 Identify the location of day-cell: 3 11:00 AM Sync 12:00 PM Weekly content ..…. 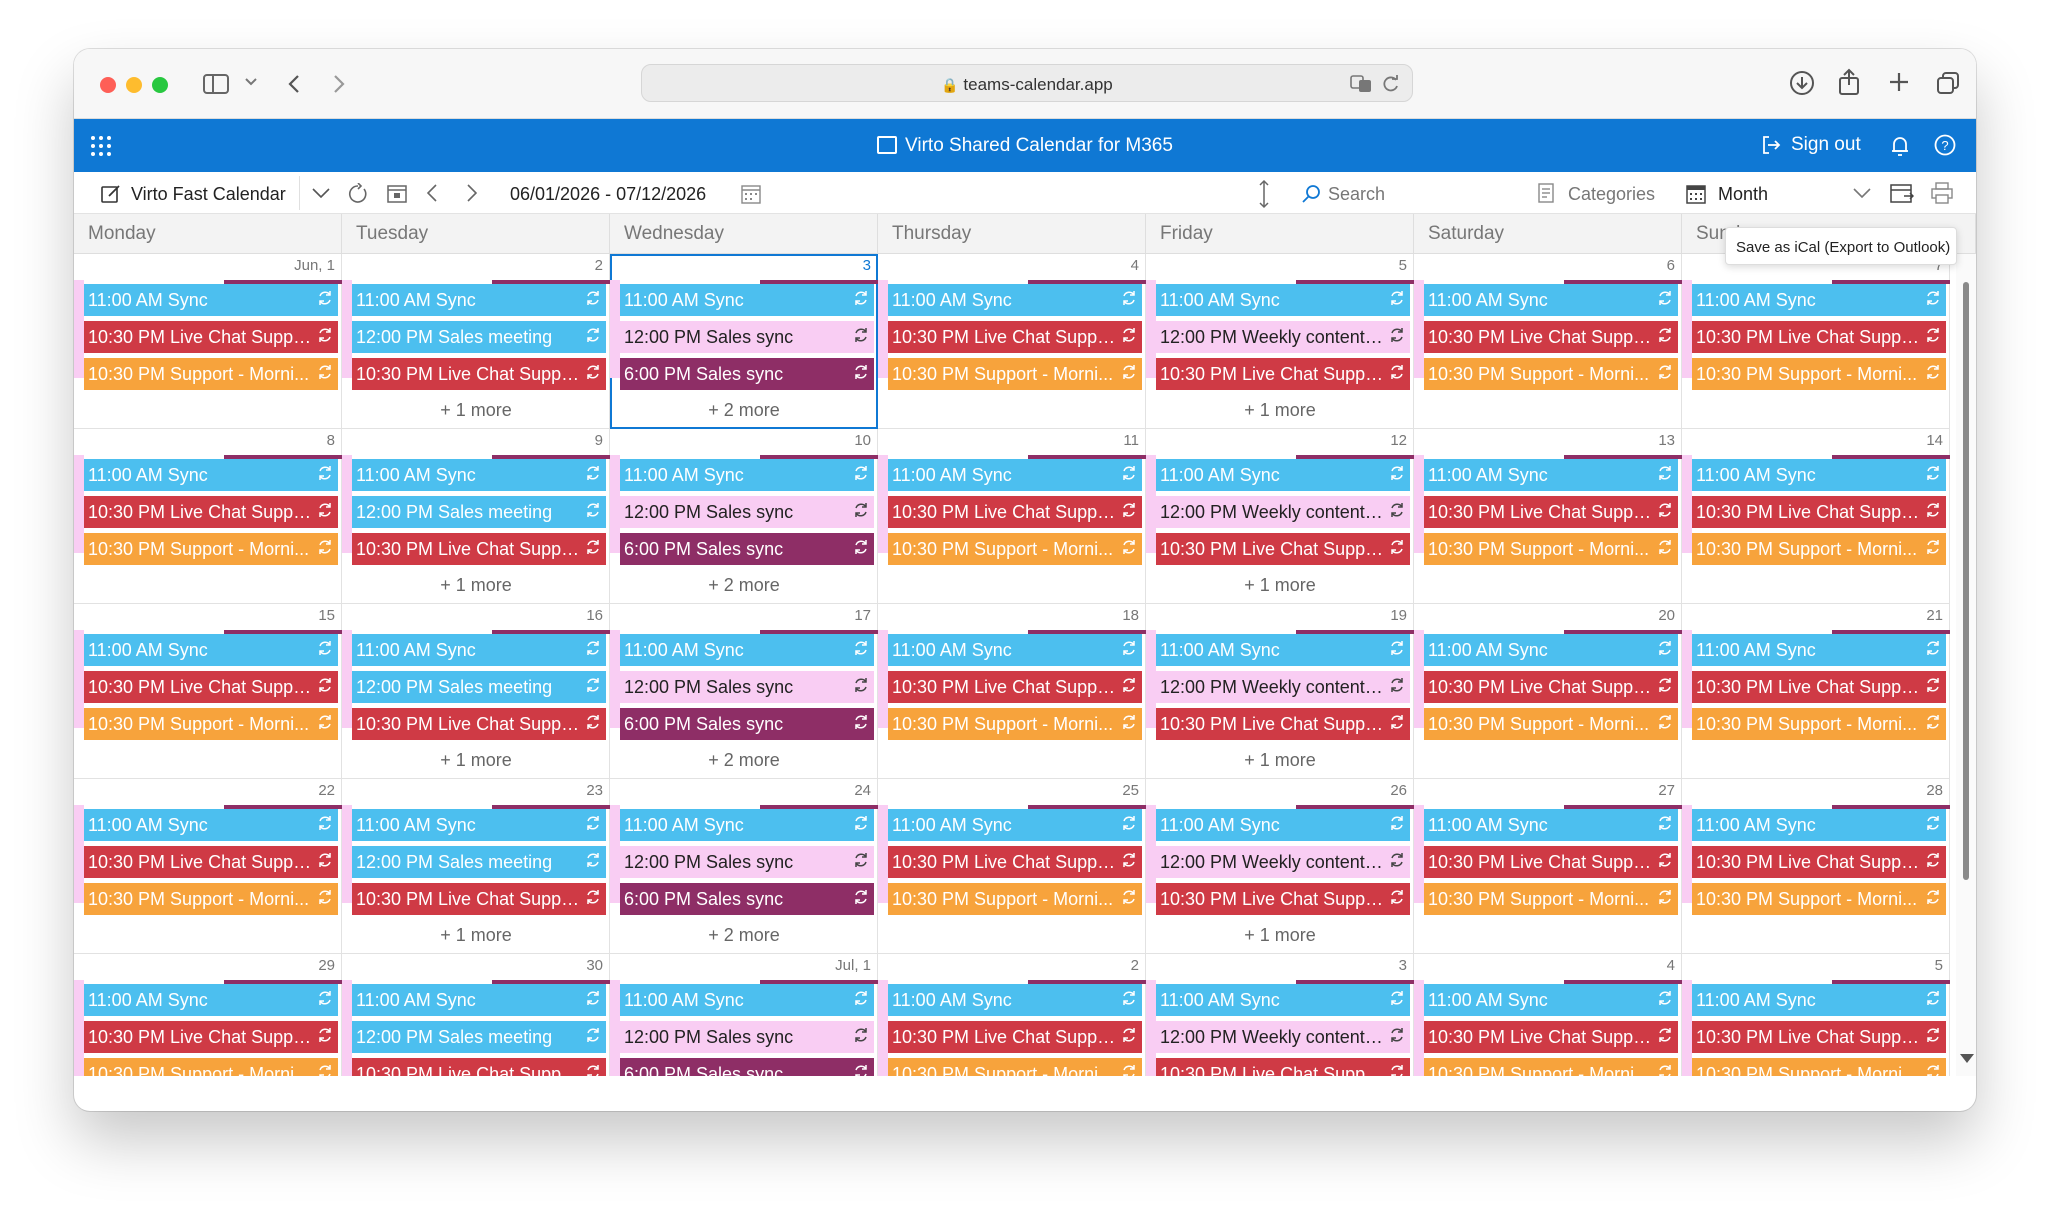
(1280, 1015).